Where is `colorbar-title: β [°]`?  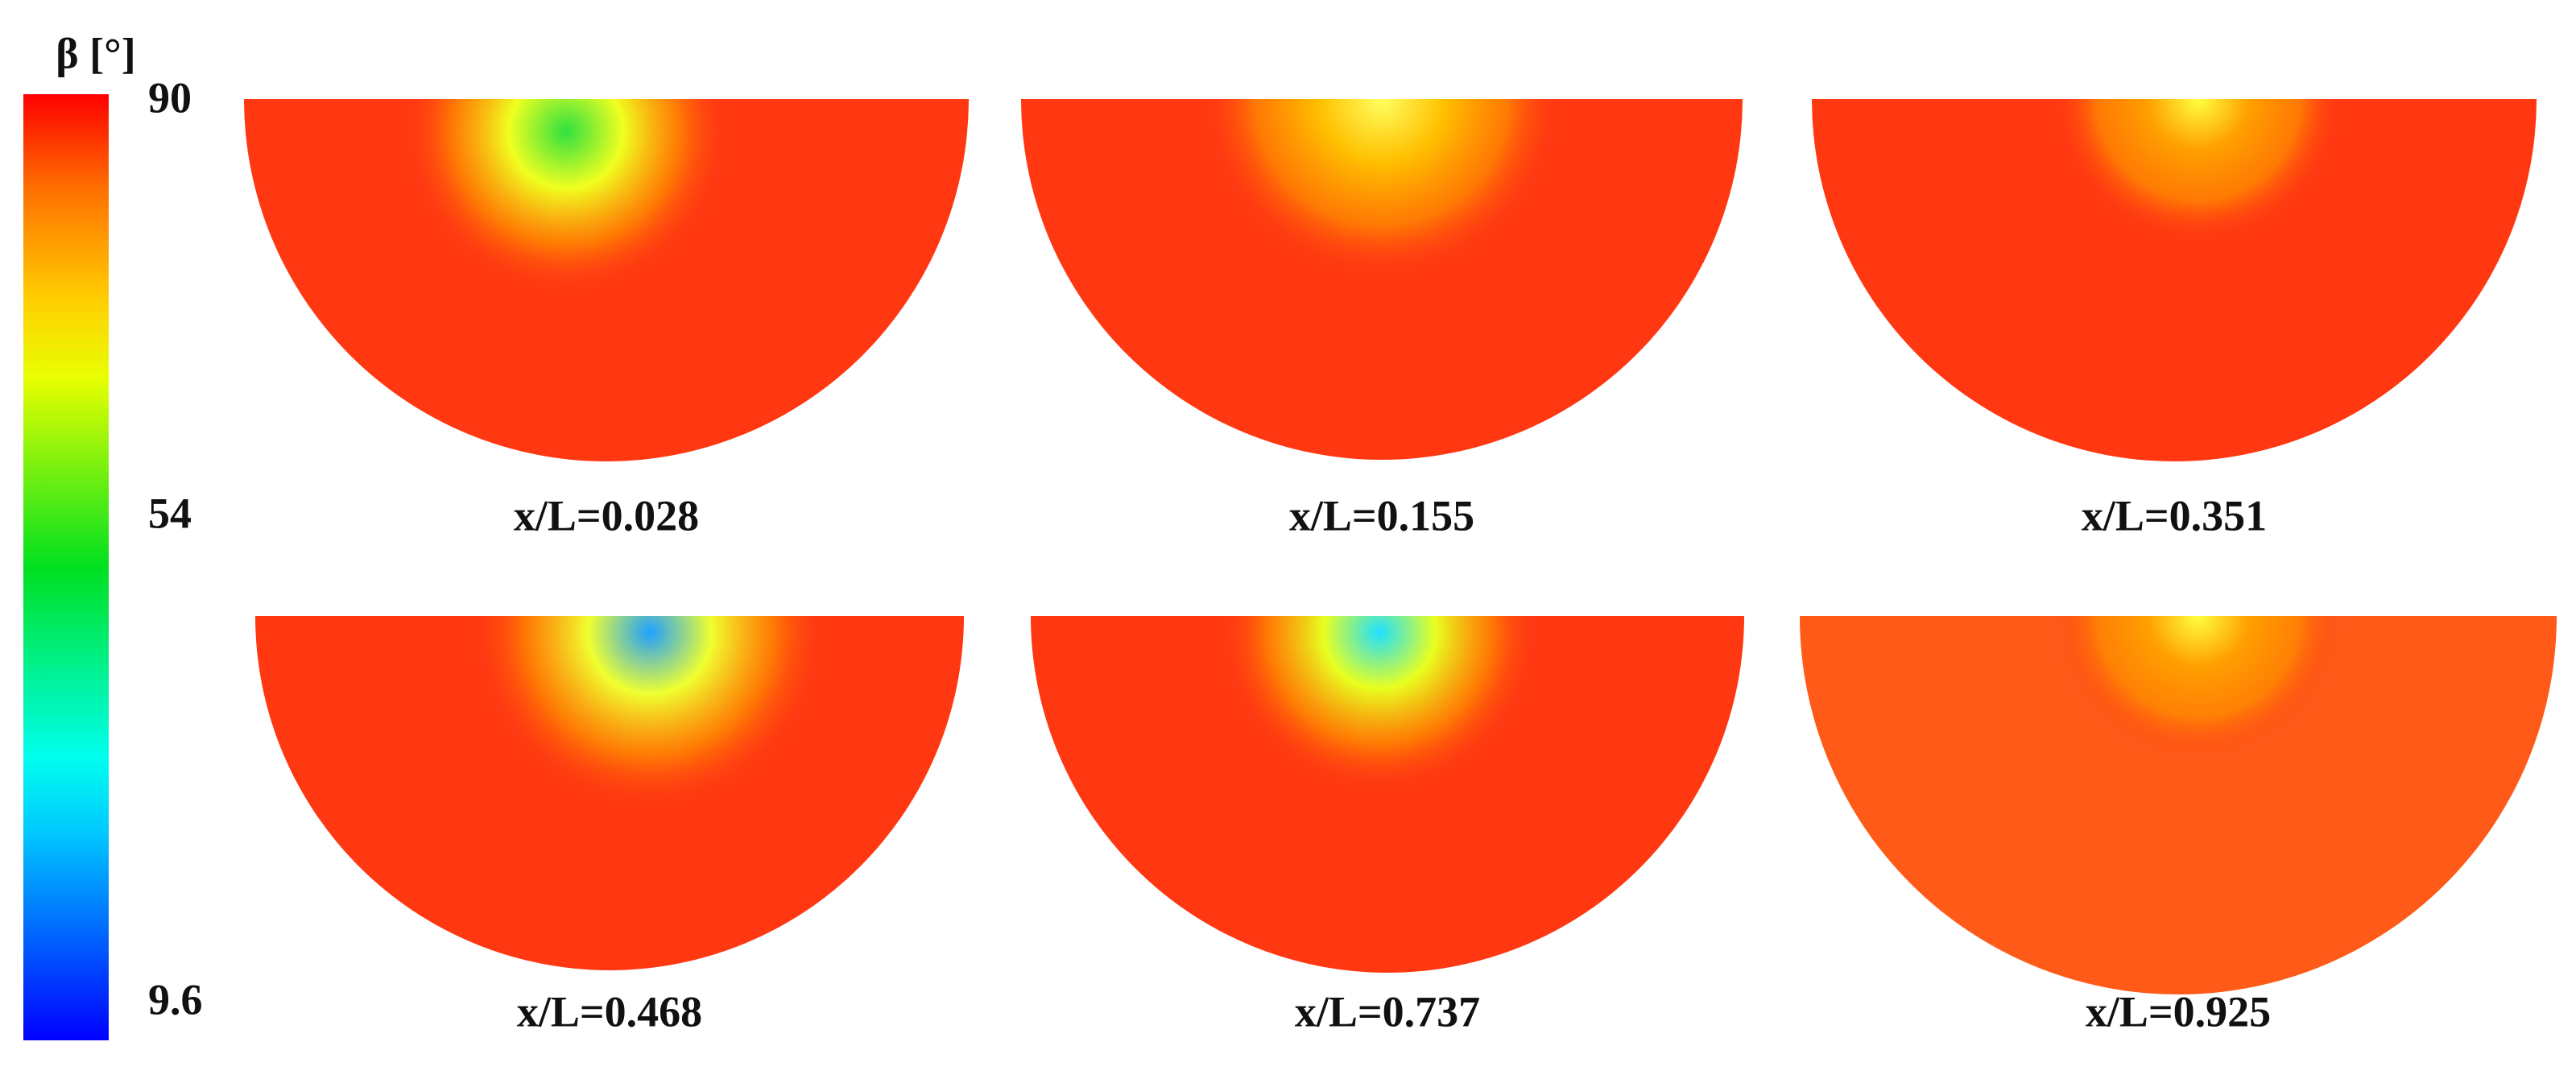
colorbar-title: β [°] is located at coordinates (96, 53).